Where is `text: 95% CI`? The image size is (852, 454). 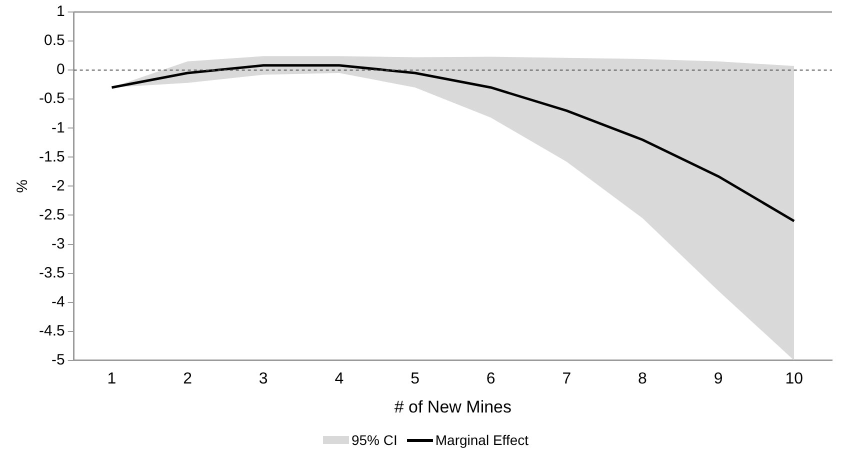 text: 95% CI is located at coordinates (374, 440).